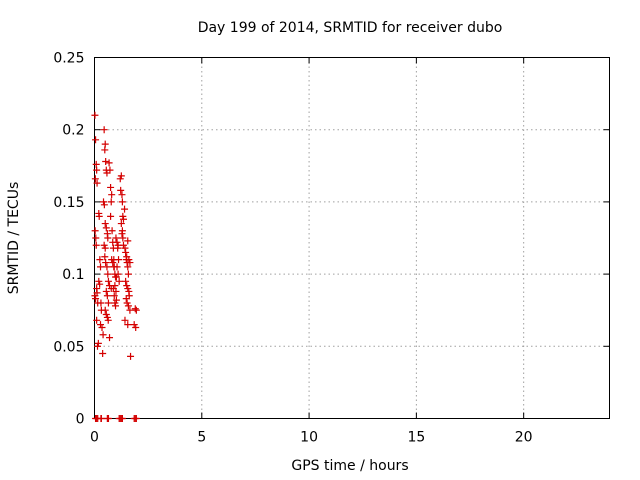 The height and width of the screenshot is (480, 640). What do you see at coordinates (68, 203) in the screenshot?
I see `y-tick-label: 0.15` at bounding box center [68, 203].